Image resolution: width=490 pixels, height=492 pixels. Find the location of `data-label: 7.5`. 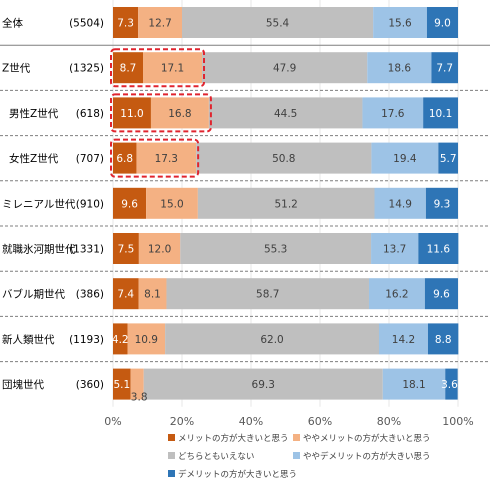

data-label: 7.5 is located at coordinates (126, 250).